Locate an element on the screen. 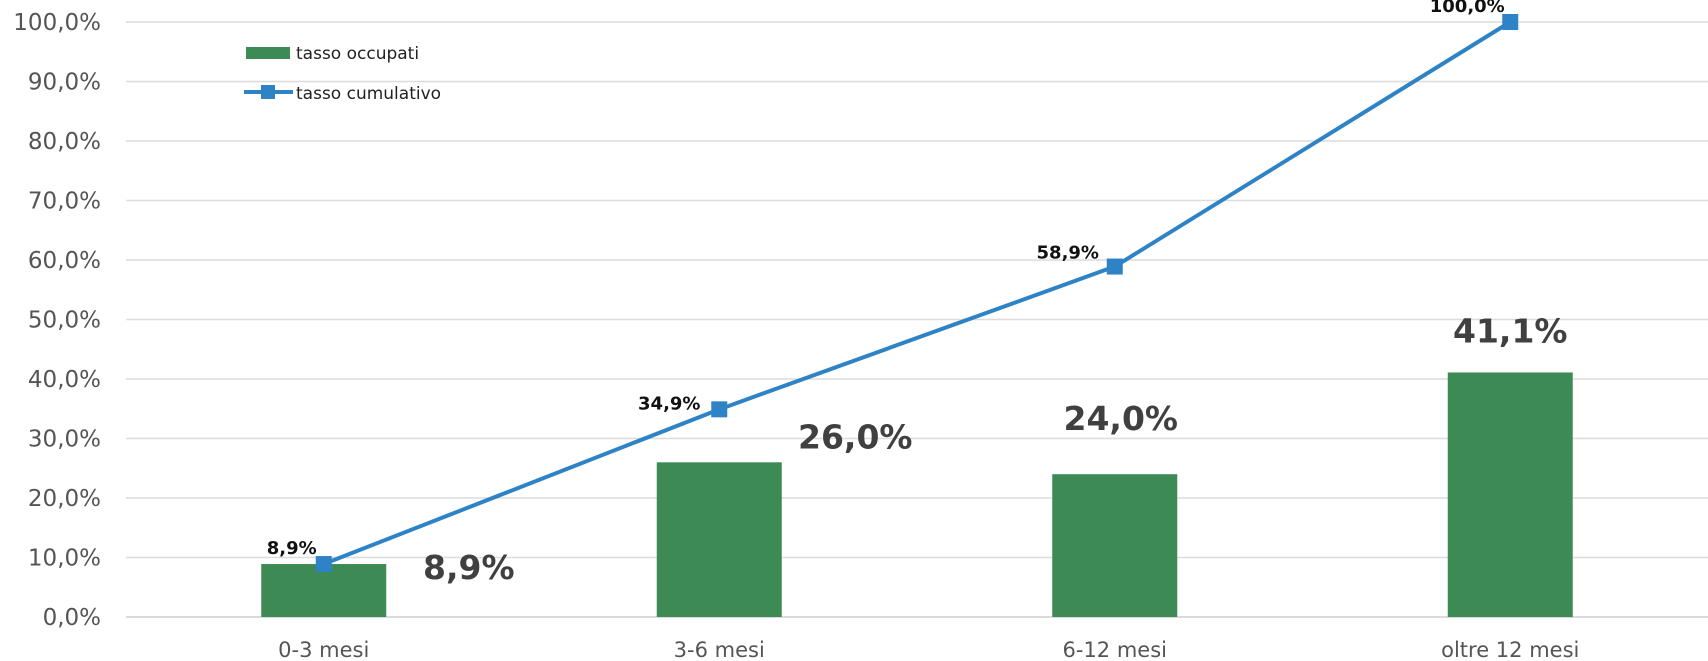 Image resolution: width=1708 pixels, height=661 pixels. bar-data-label: 26,0% is located at coordinates (855, 436).